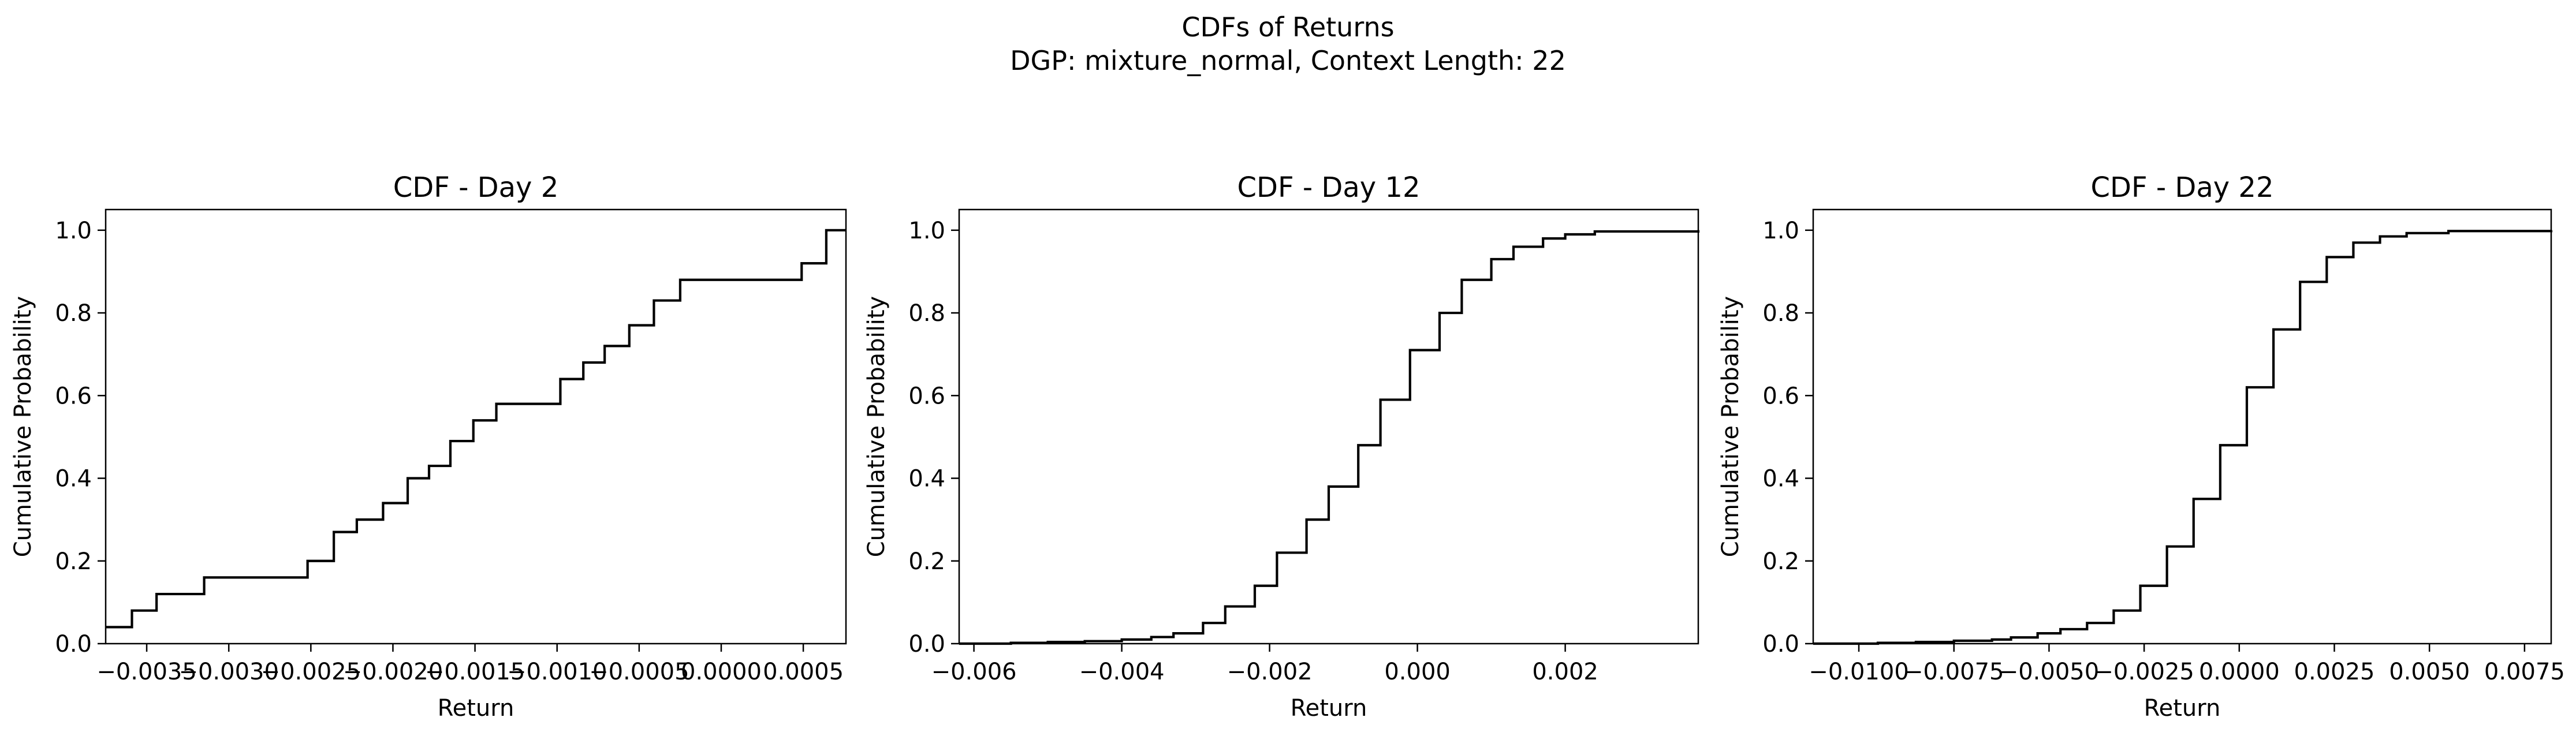 This screenshot has height=736, width=2576. What do you see at coordinates (228, 672) in the screenshot?
I see `x-tick-label: −0.0030` at bounding box center [228, 672].